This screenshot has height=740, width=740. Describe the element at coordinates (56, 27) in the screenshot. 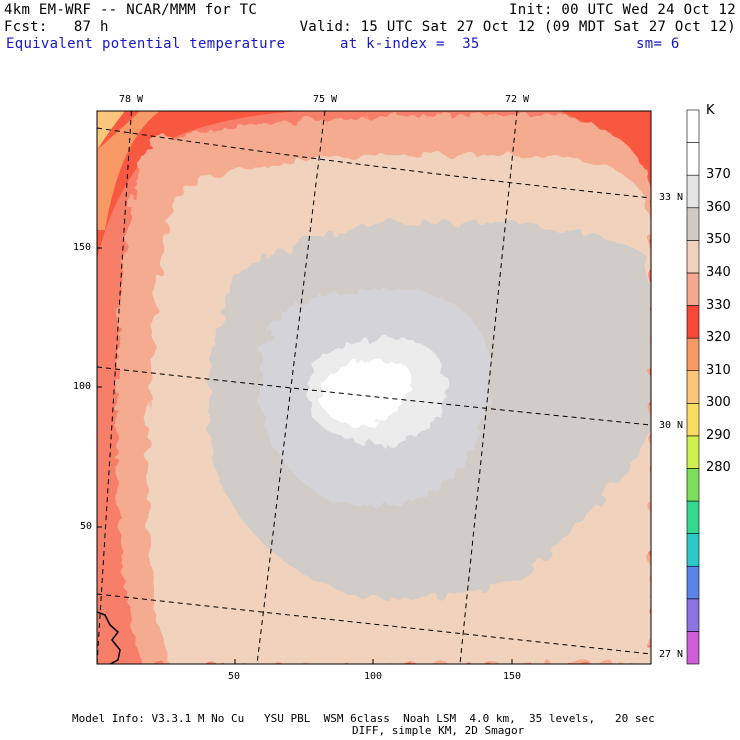

I see `forecast-hour: Fcst: 87 h` at that location.